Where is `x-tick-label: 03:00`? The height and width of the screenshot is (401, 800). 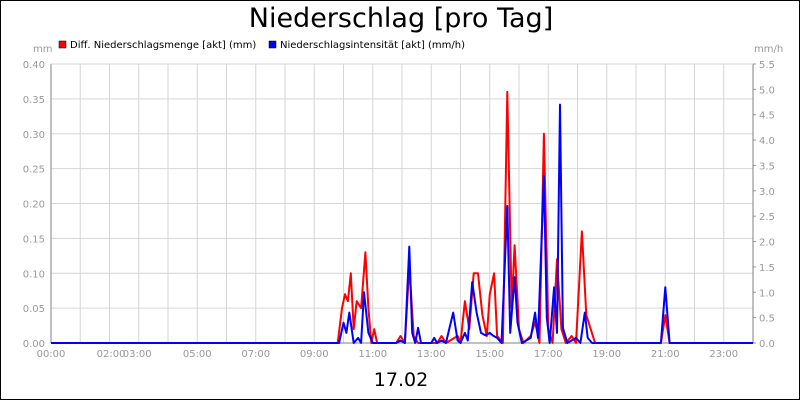
x-tick-label: 03:00 is located at coordinates (137, 354).